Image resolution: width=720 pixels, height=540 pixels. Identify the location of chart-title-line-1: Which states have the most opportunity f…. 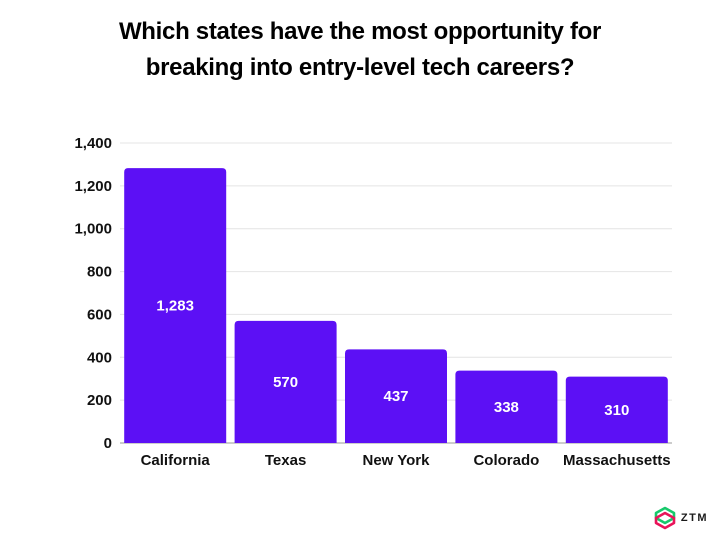
(360, 31).